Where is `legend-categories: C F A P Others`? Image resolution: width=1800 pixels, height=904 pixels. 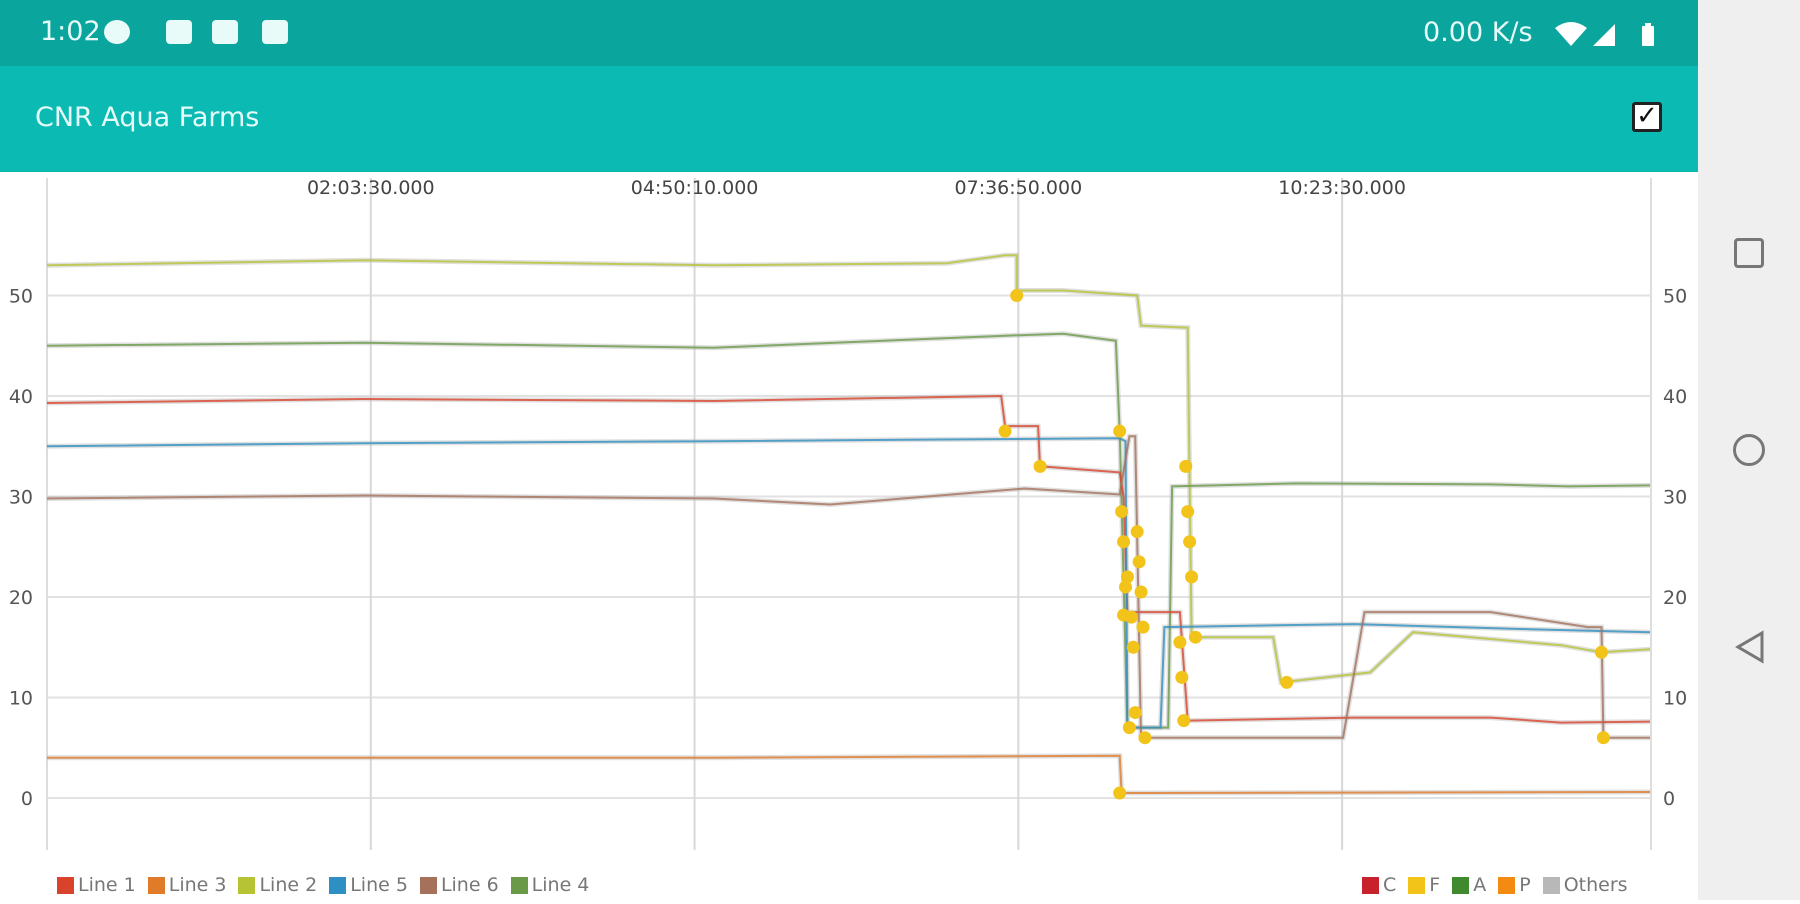 legend-categories: C F A P Others is located at coordinates (1499, 885).